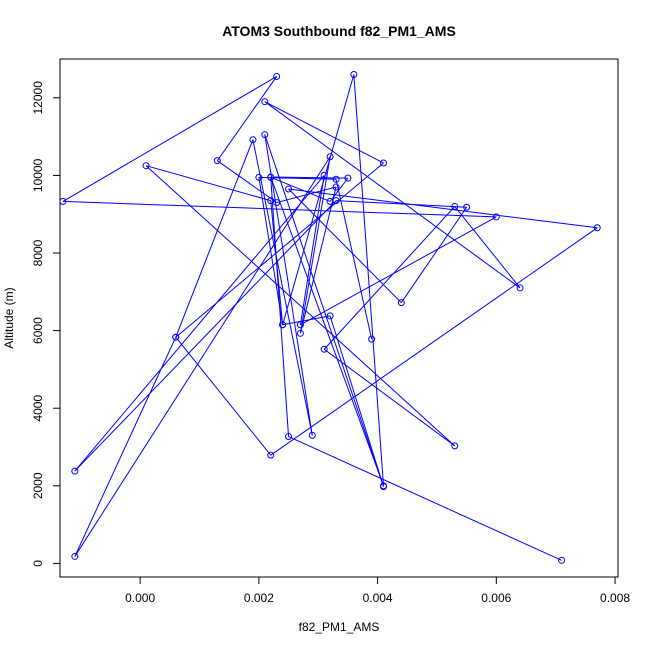 The width and height of the screenshot is (650, 650). I want to click on y-tick-label: 12000, so click(38, 98).